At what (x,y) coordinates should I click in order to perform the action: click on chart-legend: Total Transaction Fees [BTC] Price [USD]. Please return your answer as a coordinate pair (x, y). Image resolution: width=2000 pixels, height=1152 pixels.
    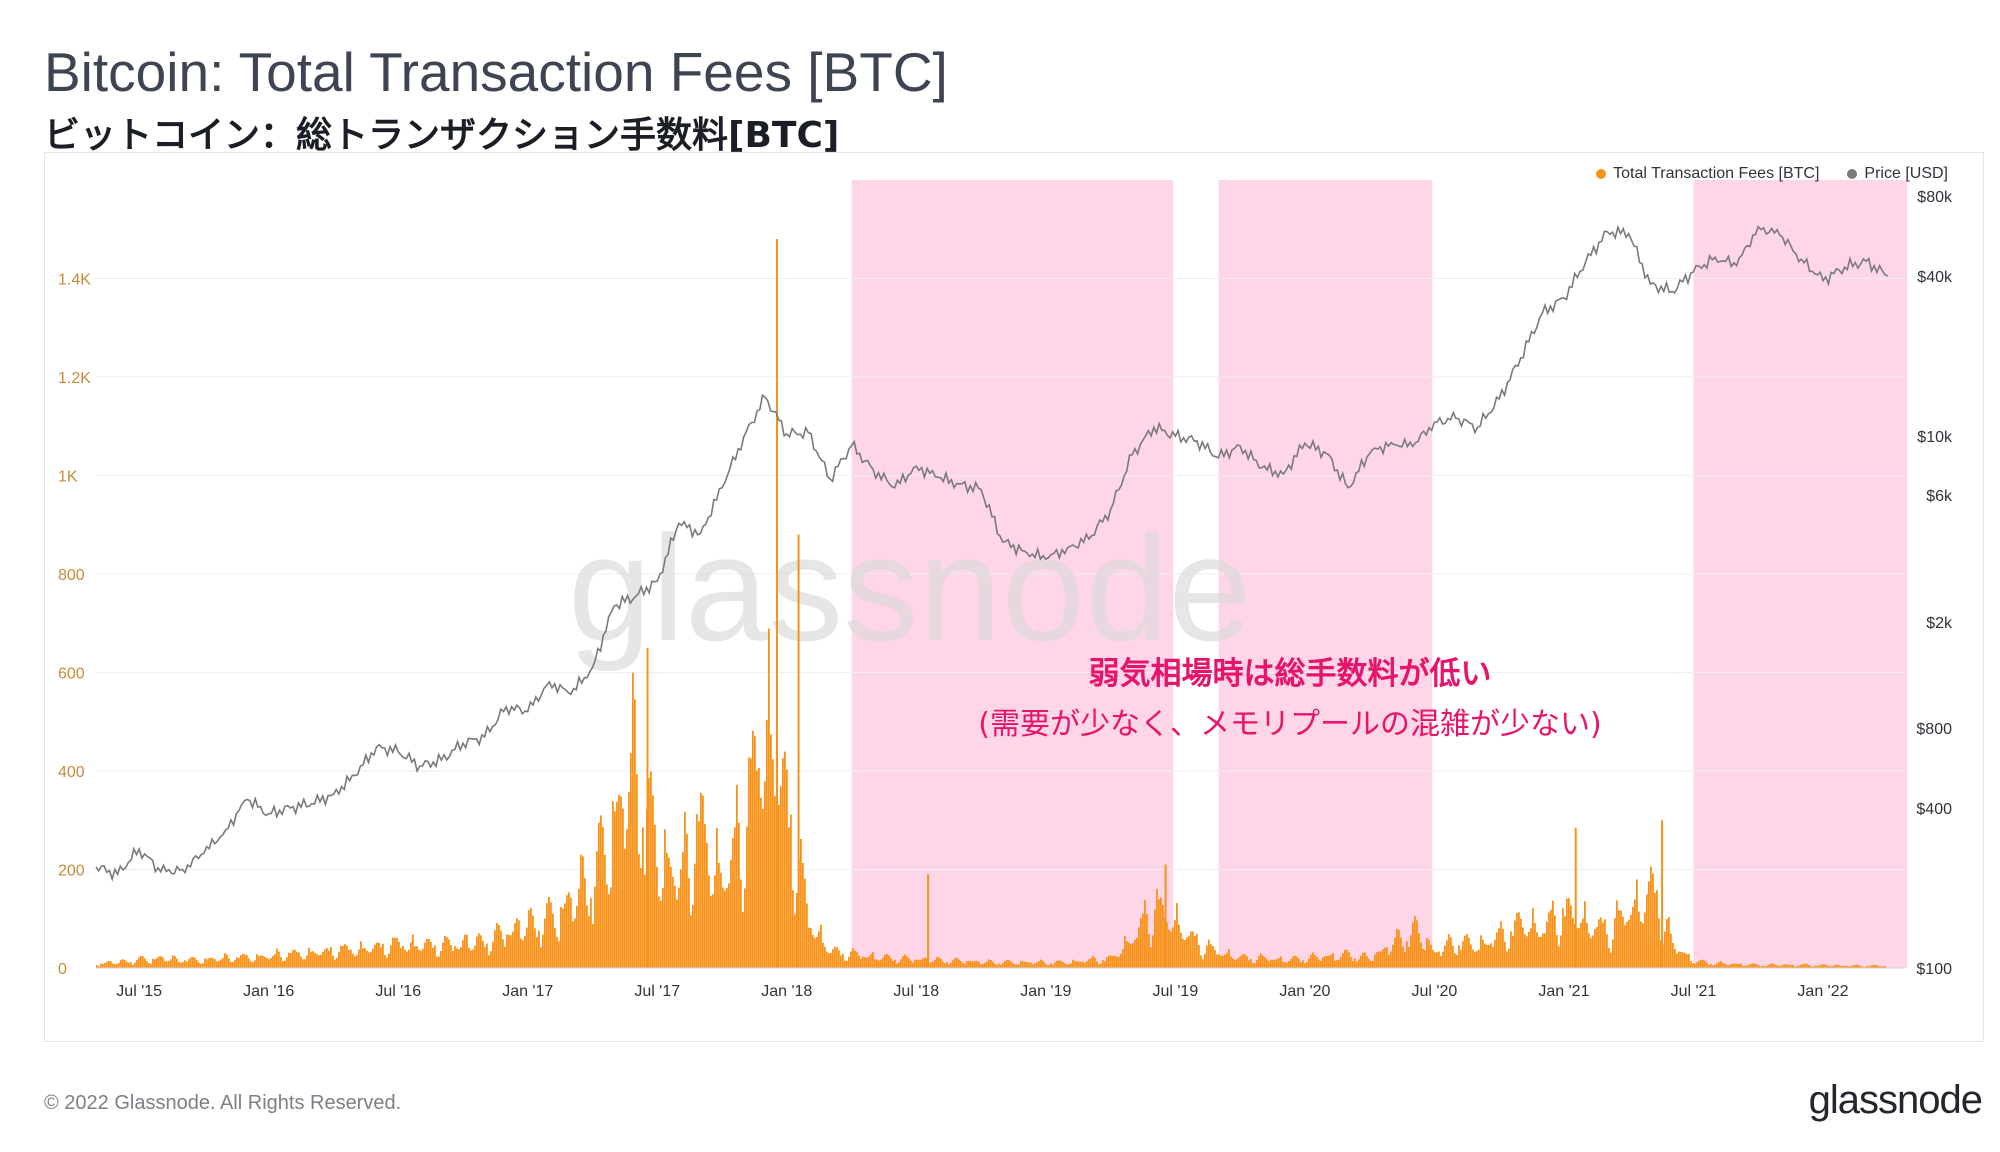
    Looking at the image, I should click on (1772, 174).